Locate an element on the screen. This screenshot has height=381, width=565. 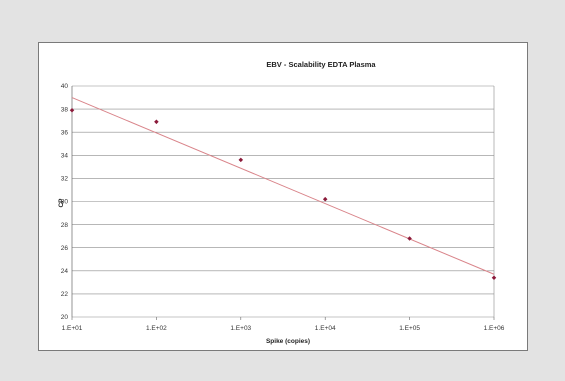
y-tick-label: 30 is located at coordinates (65, 202).